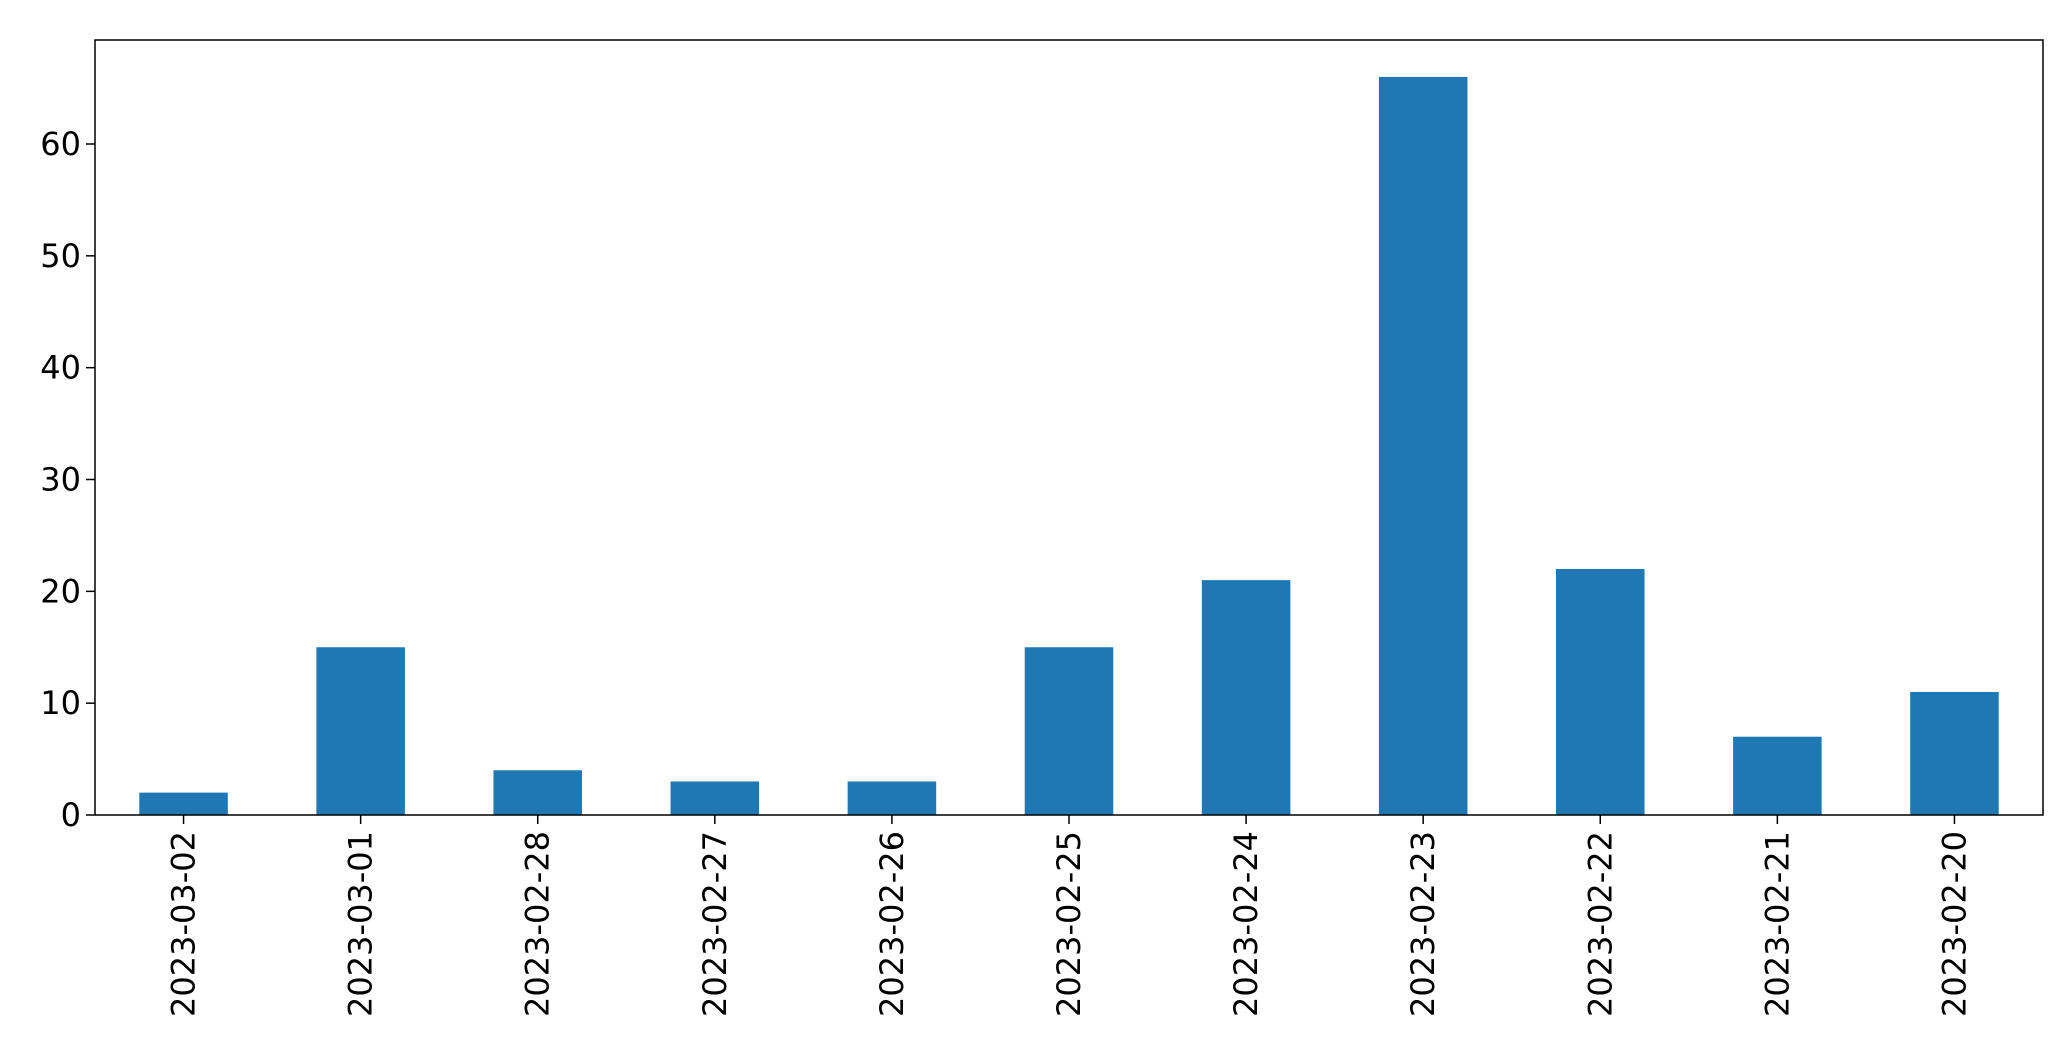  I want to click on y-tick-label: 50, so click(60, 256).